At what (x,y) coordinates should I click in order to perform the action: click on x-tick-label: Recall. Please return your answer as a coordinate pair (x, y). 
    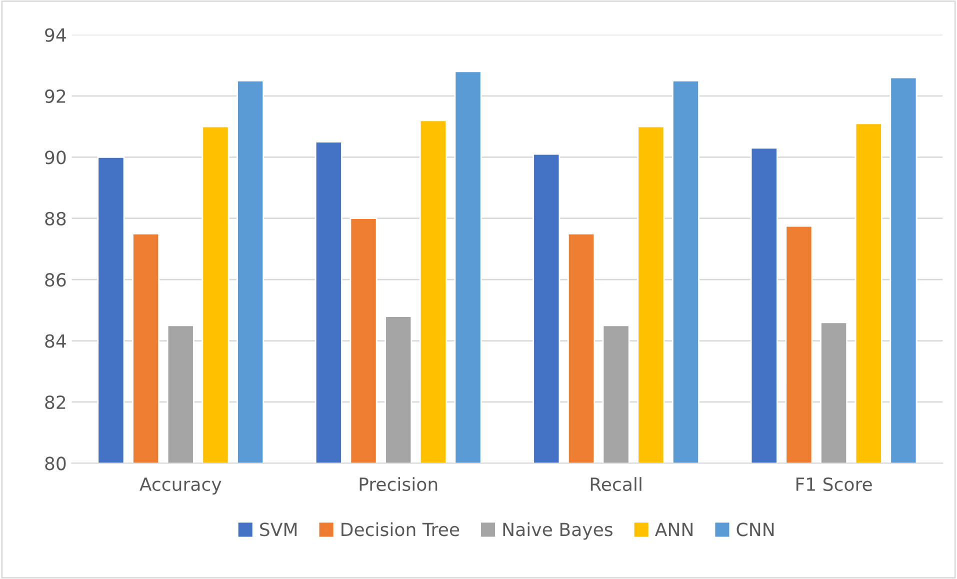
    Looking at the image, I should click on (616, 484).